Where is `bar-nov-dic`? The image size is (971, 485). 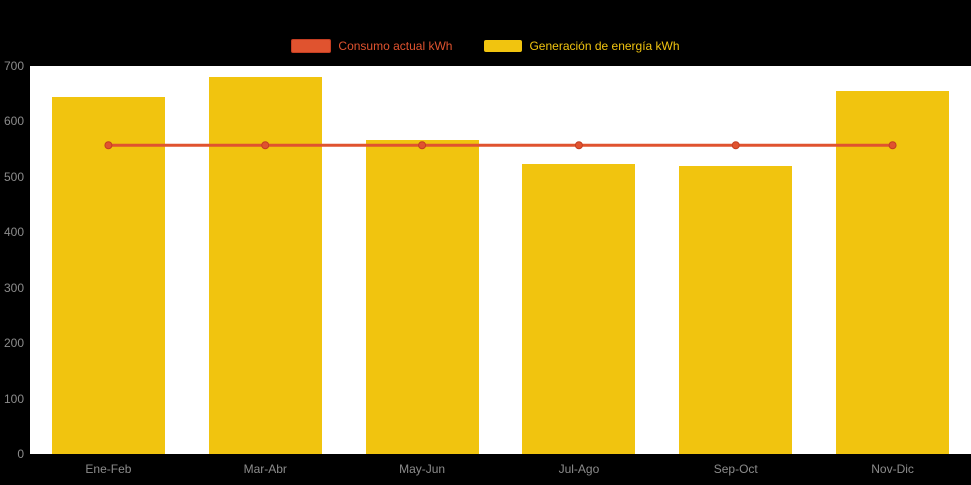 bar-nov-dic is located at coordinates (893, 272).